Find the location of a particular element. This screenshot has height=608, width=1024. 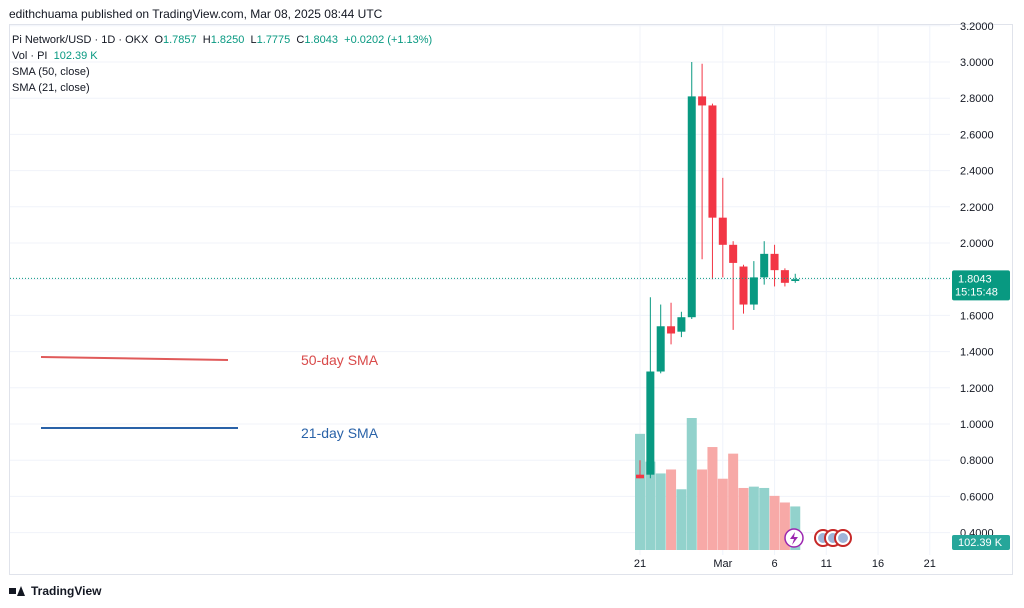

open-label: O is located at coordinates (158, 40).